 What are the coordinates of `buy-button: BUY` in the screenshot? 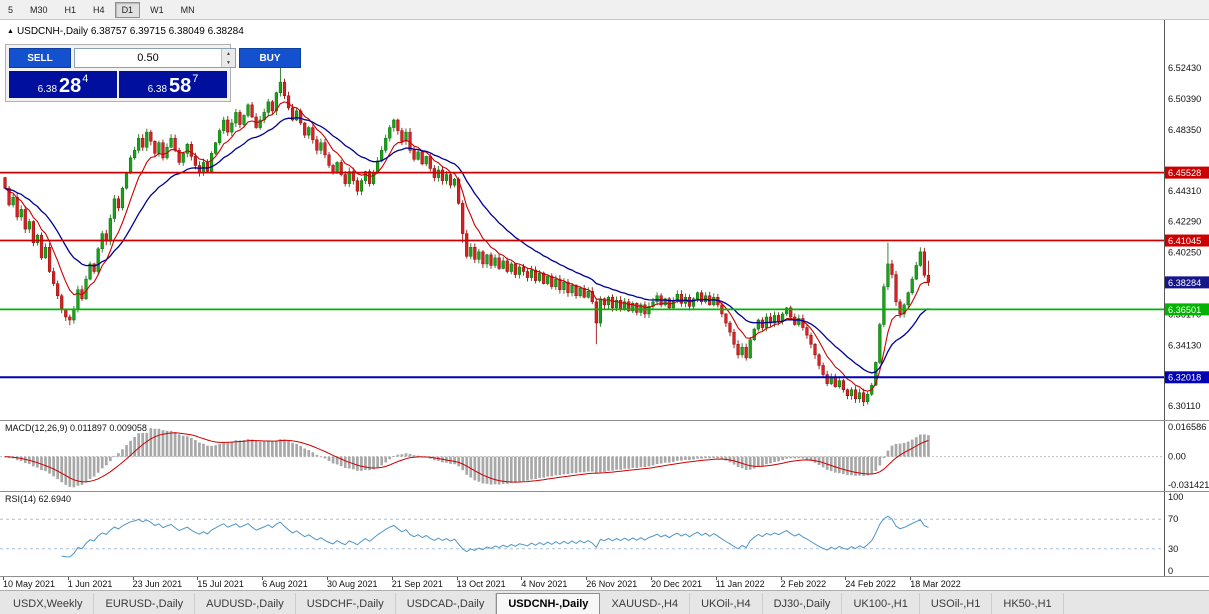 It's located at (270, 58).